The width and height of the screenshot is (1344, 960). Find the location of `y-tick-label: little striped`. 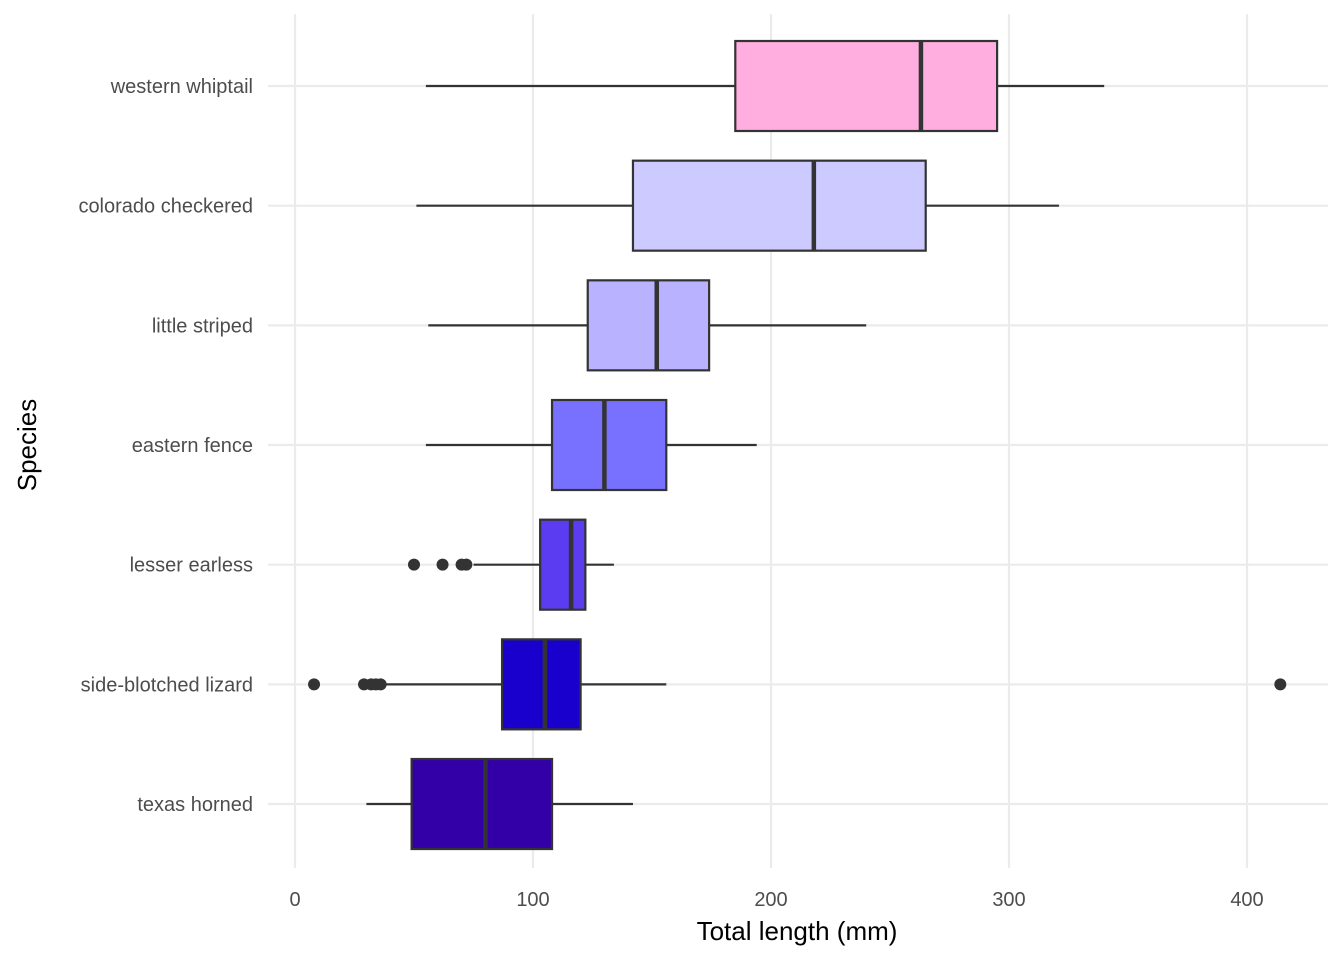

y-tick-label: little striped is located at coordinates (202, 326).